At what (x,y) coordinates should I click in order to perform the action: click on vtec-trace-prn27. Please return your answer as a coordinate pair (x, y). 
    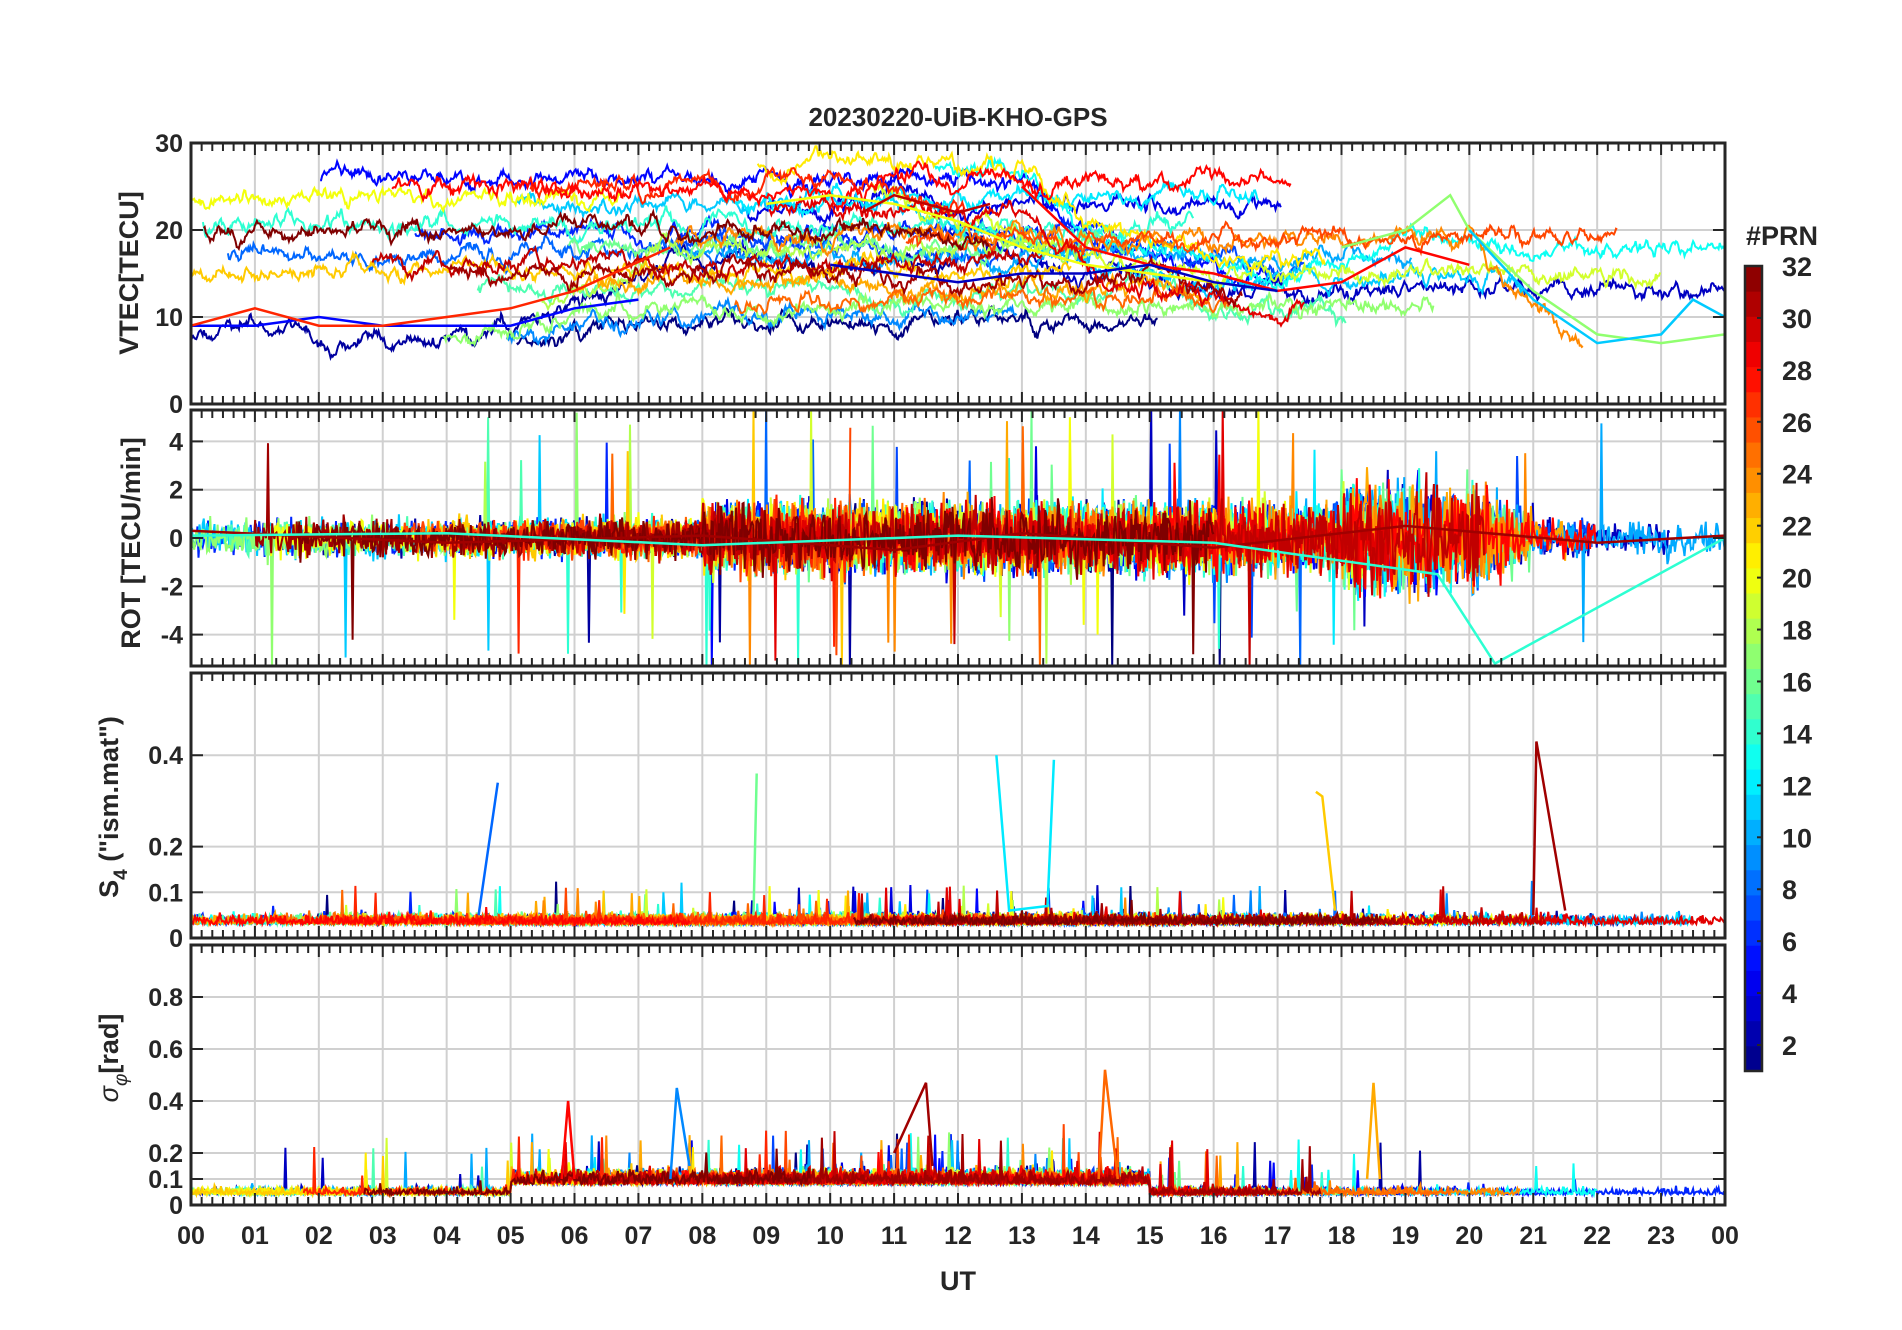
    Looking at the image, I should click on (747, 192).